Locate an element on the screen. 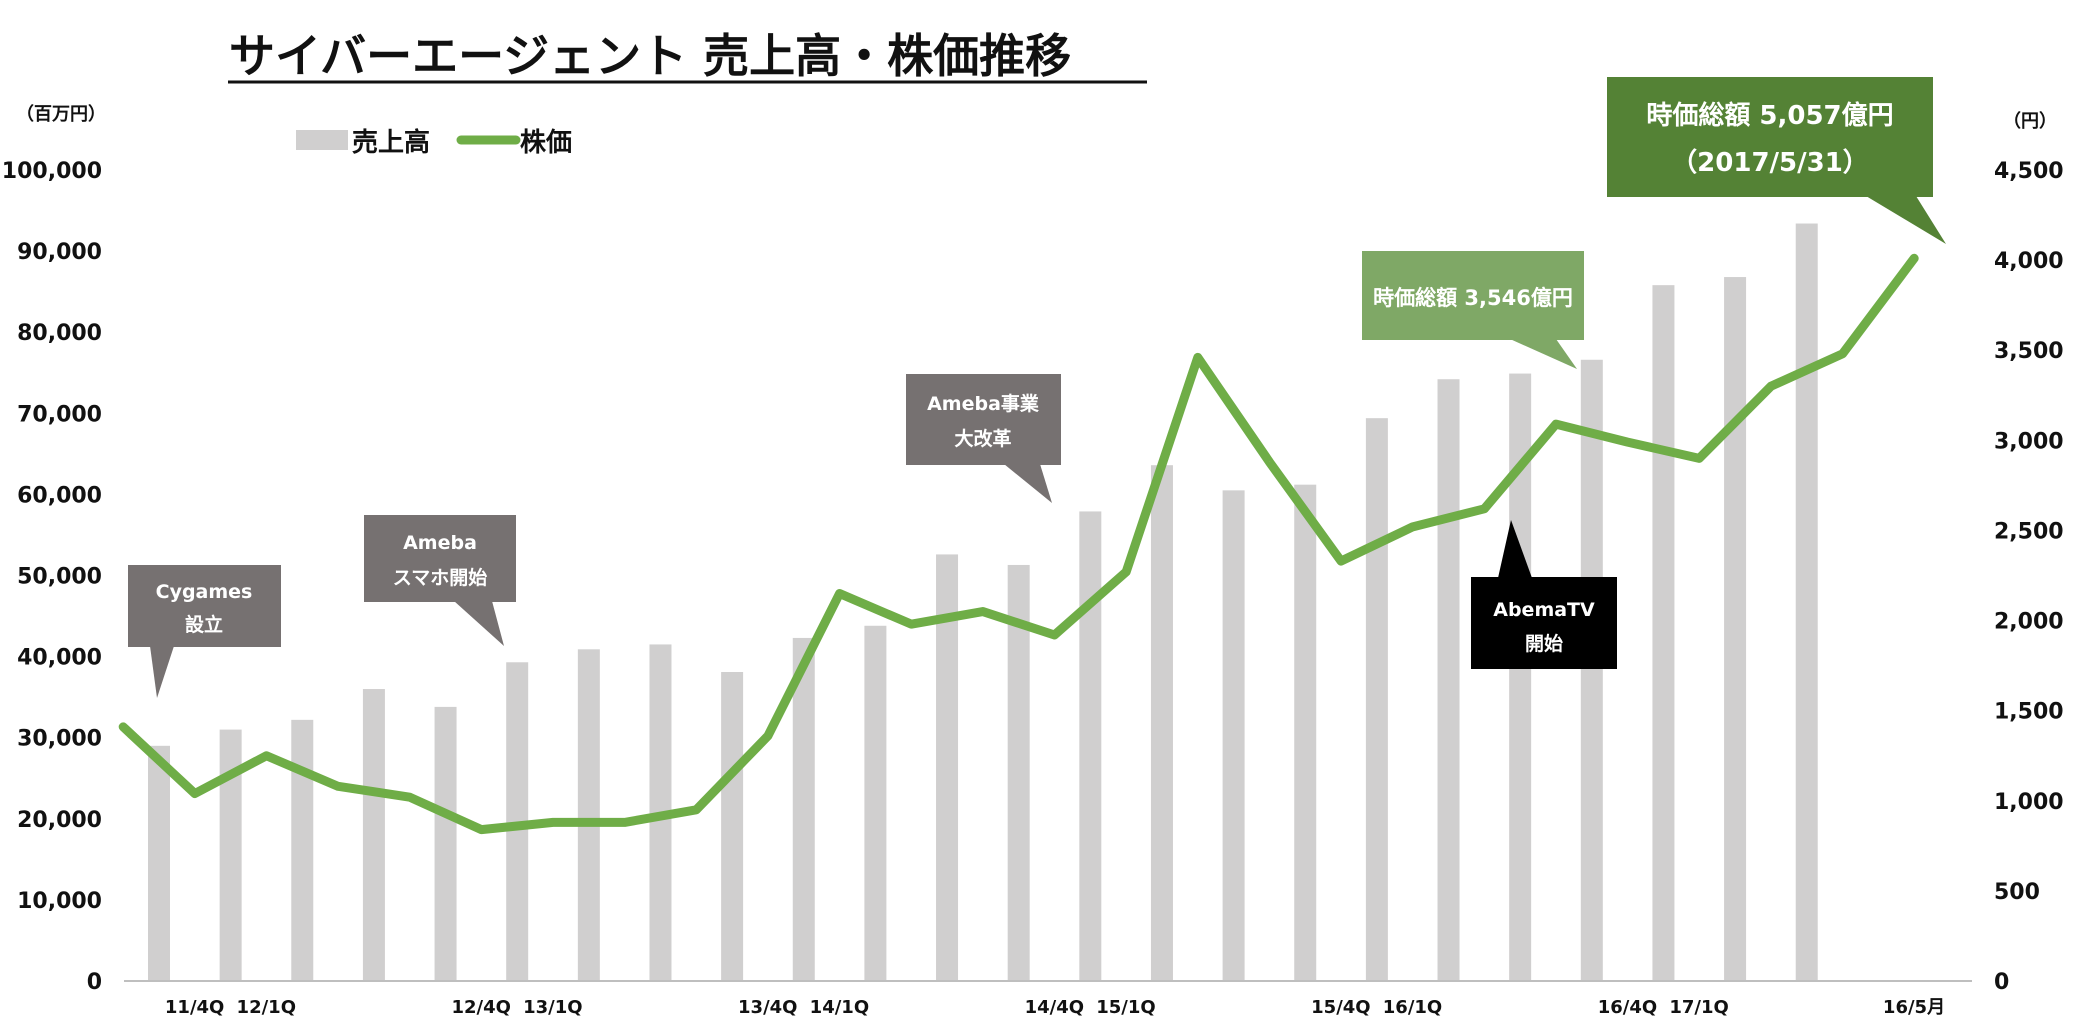  callout-mcap-2016: 時価総額 3,546億円 is located at coordinates (1473, 310).